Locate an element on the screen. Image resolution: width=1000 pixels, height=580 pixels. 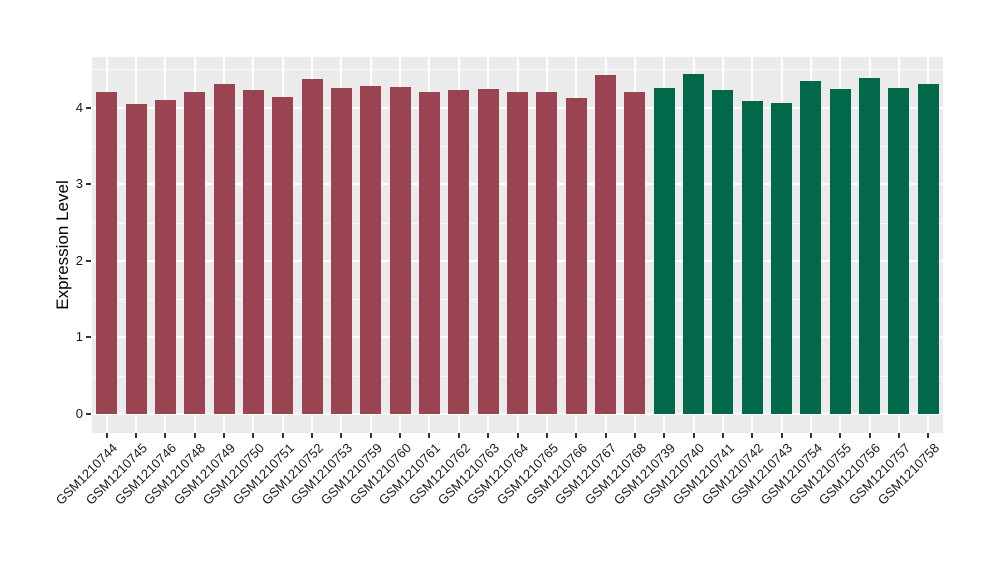
bar-GSM1210767 is located at coordinates (606, 244).